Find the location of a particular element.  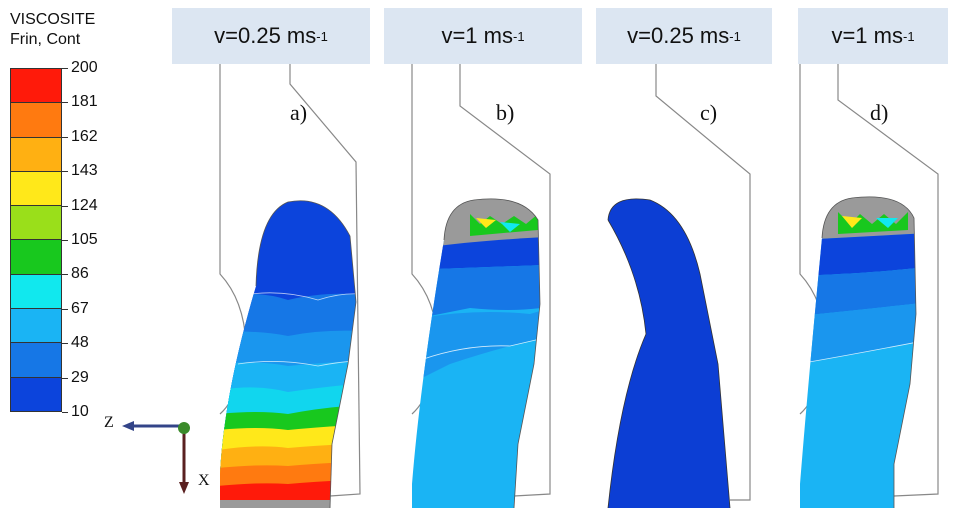

colorbar-tick-label: 181 is located at coordinates (84, 101).